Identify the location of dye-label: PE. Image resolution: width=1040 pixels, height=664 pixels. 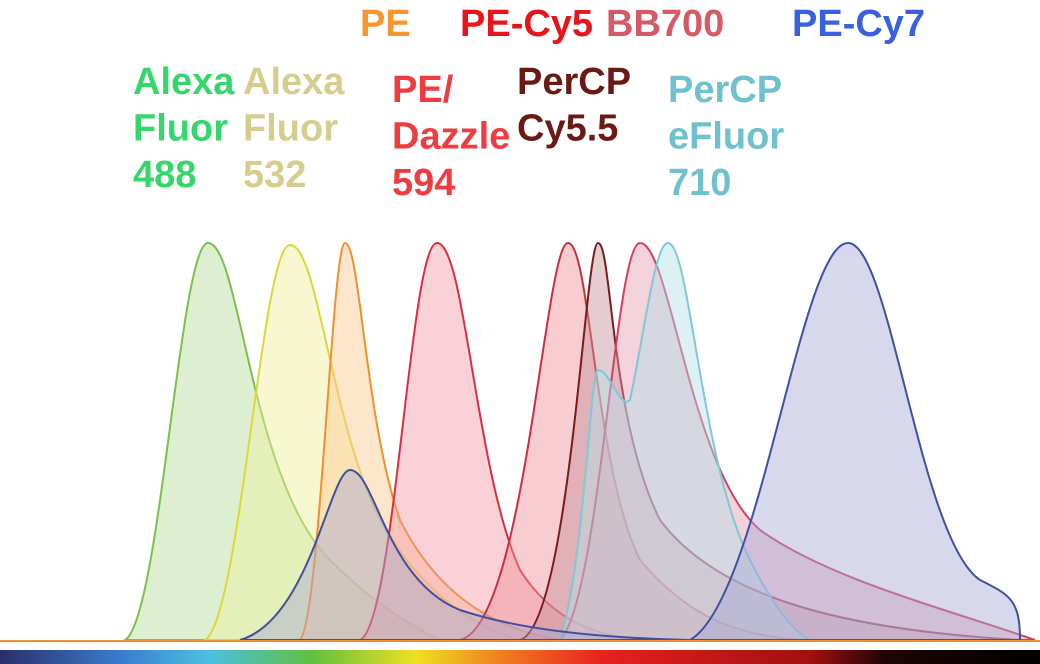
(385, 24).